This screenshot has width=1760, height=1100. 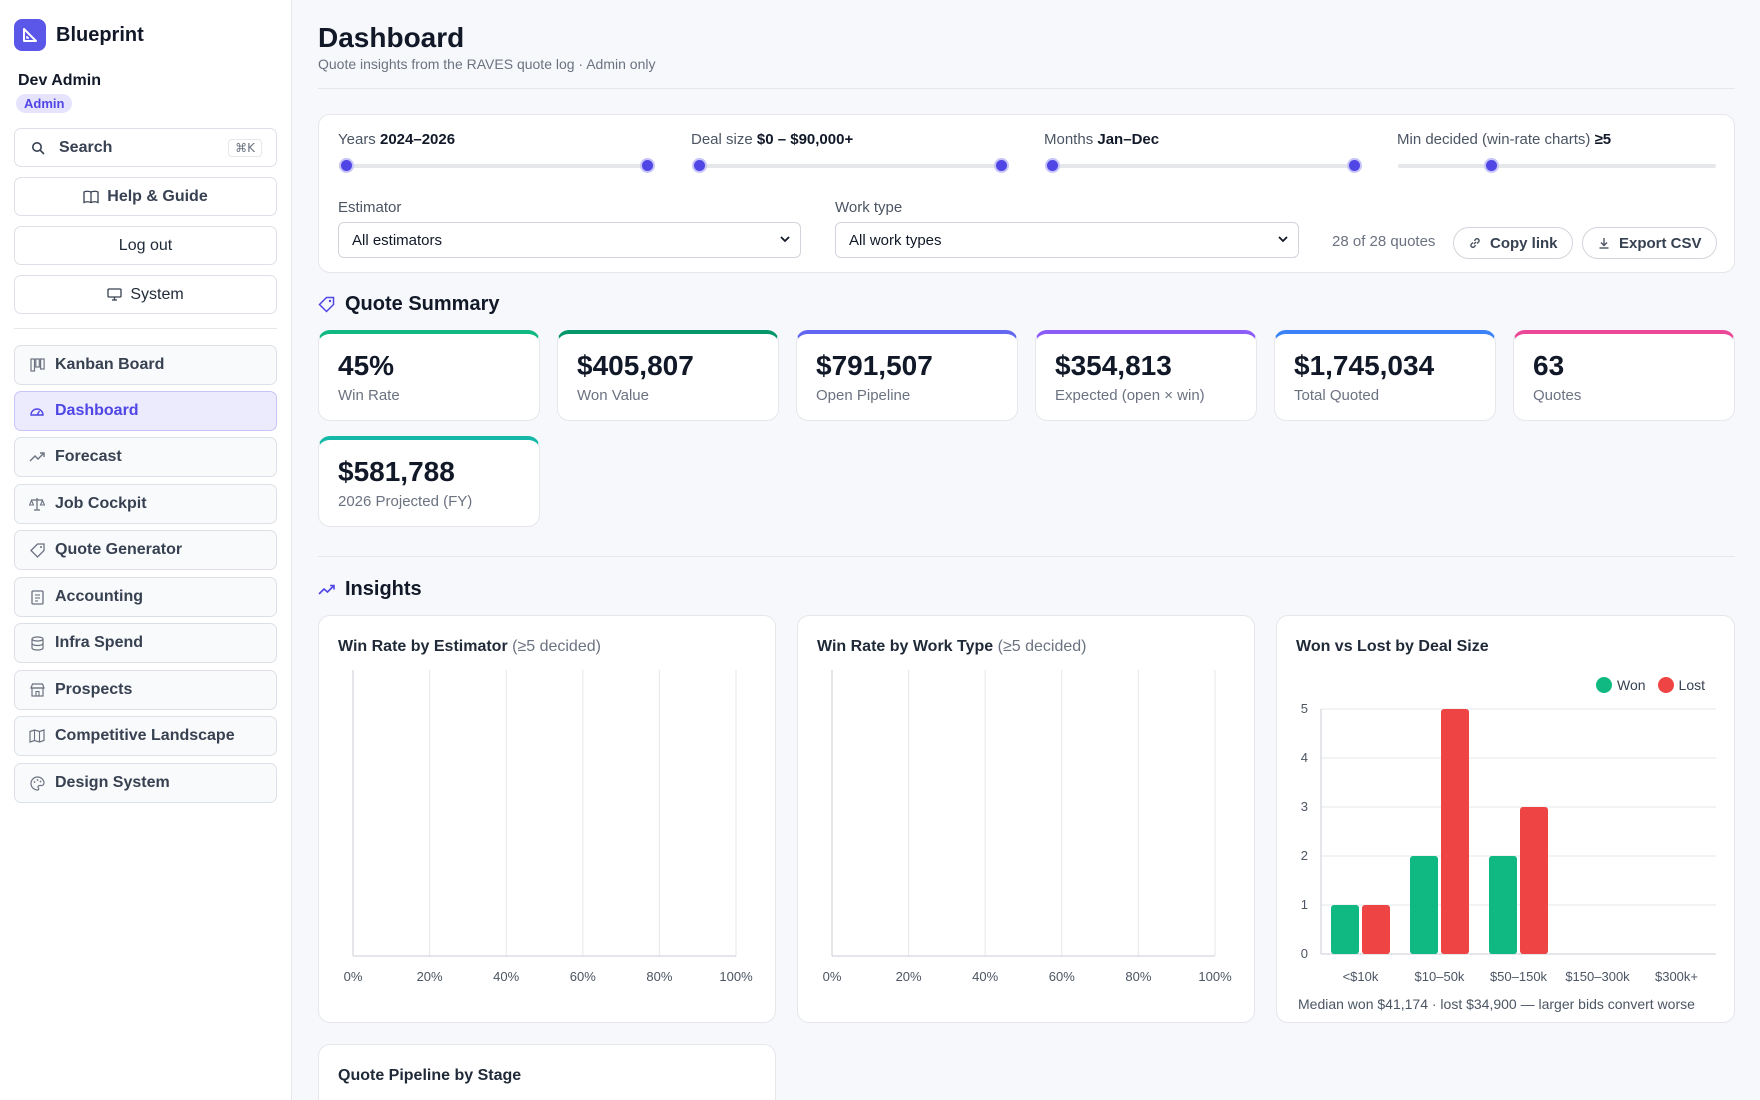 What do you see at coordinates (366, 365) in the screenshot?
I see `kpi-value: 45%` at bounding box center [366, 365].